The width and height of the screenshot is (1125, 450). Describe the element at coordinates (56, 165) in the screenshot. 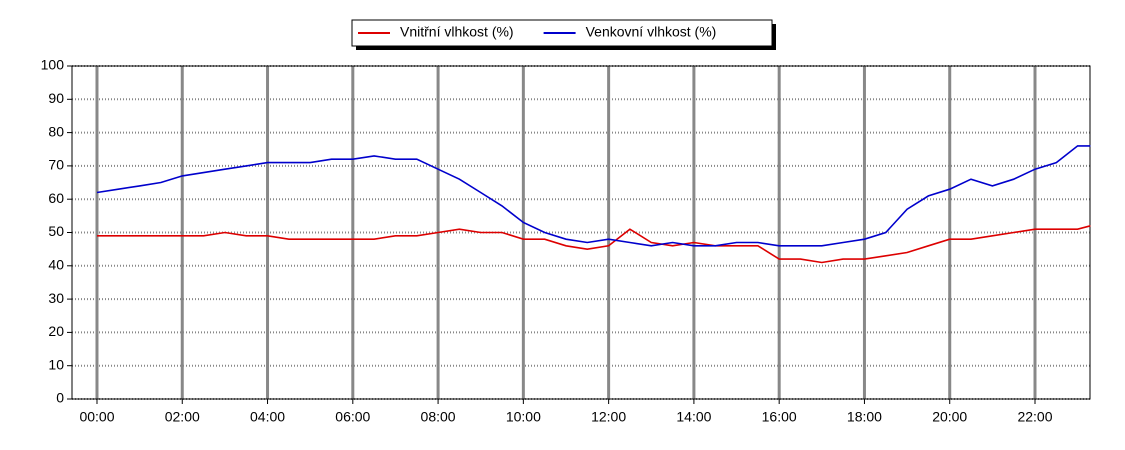

I see `y-tick-label: 70` at that location.